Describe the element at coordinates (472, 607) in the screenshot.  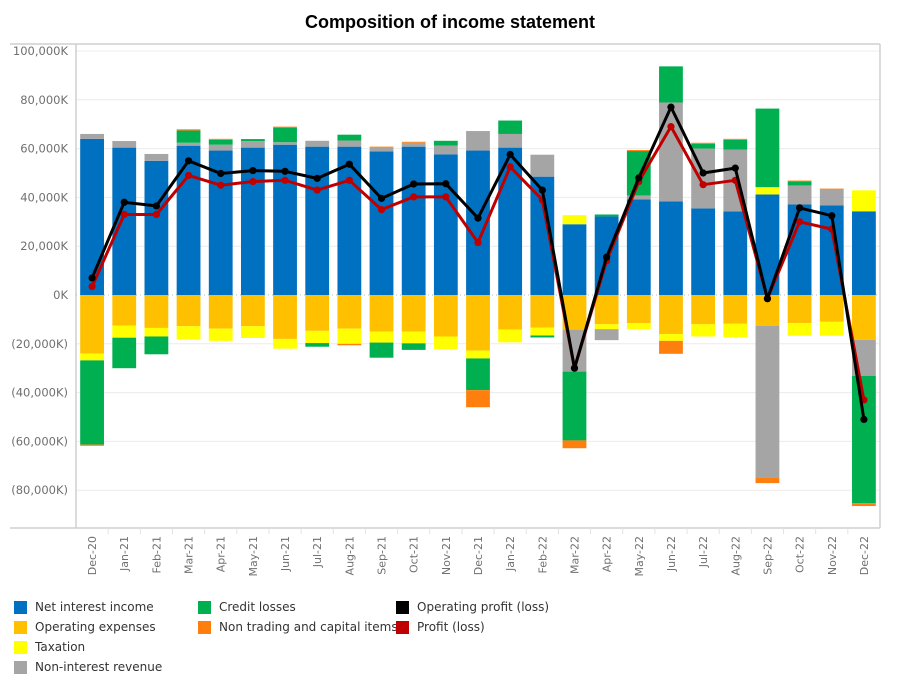
I see `legend-item-operating-profit: Operating profit (loss)` at that location.